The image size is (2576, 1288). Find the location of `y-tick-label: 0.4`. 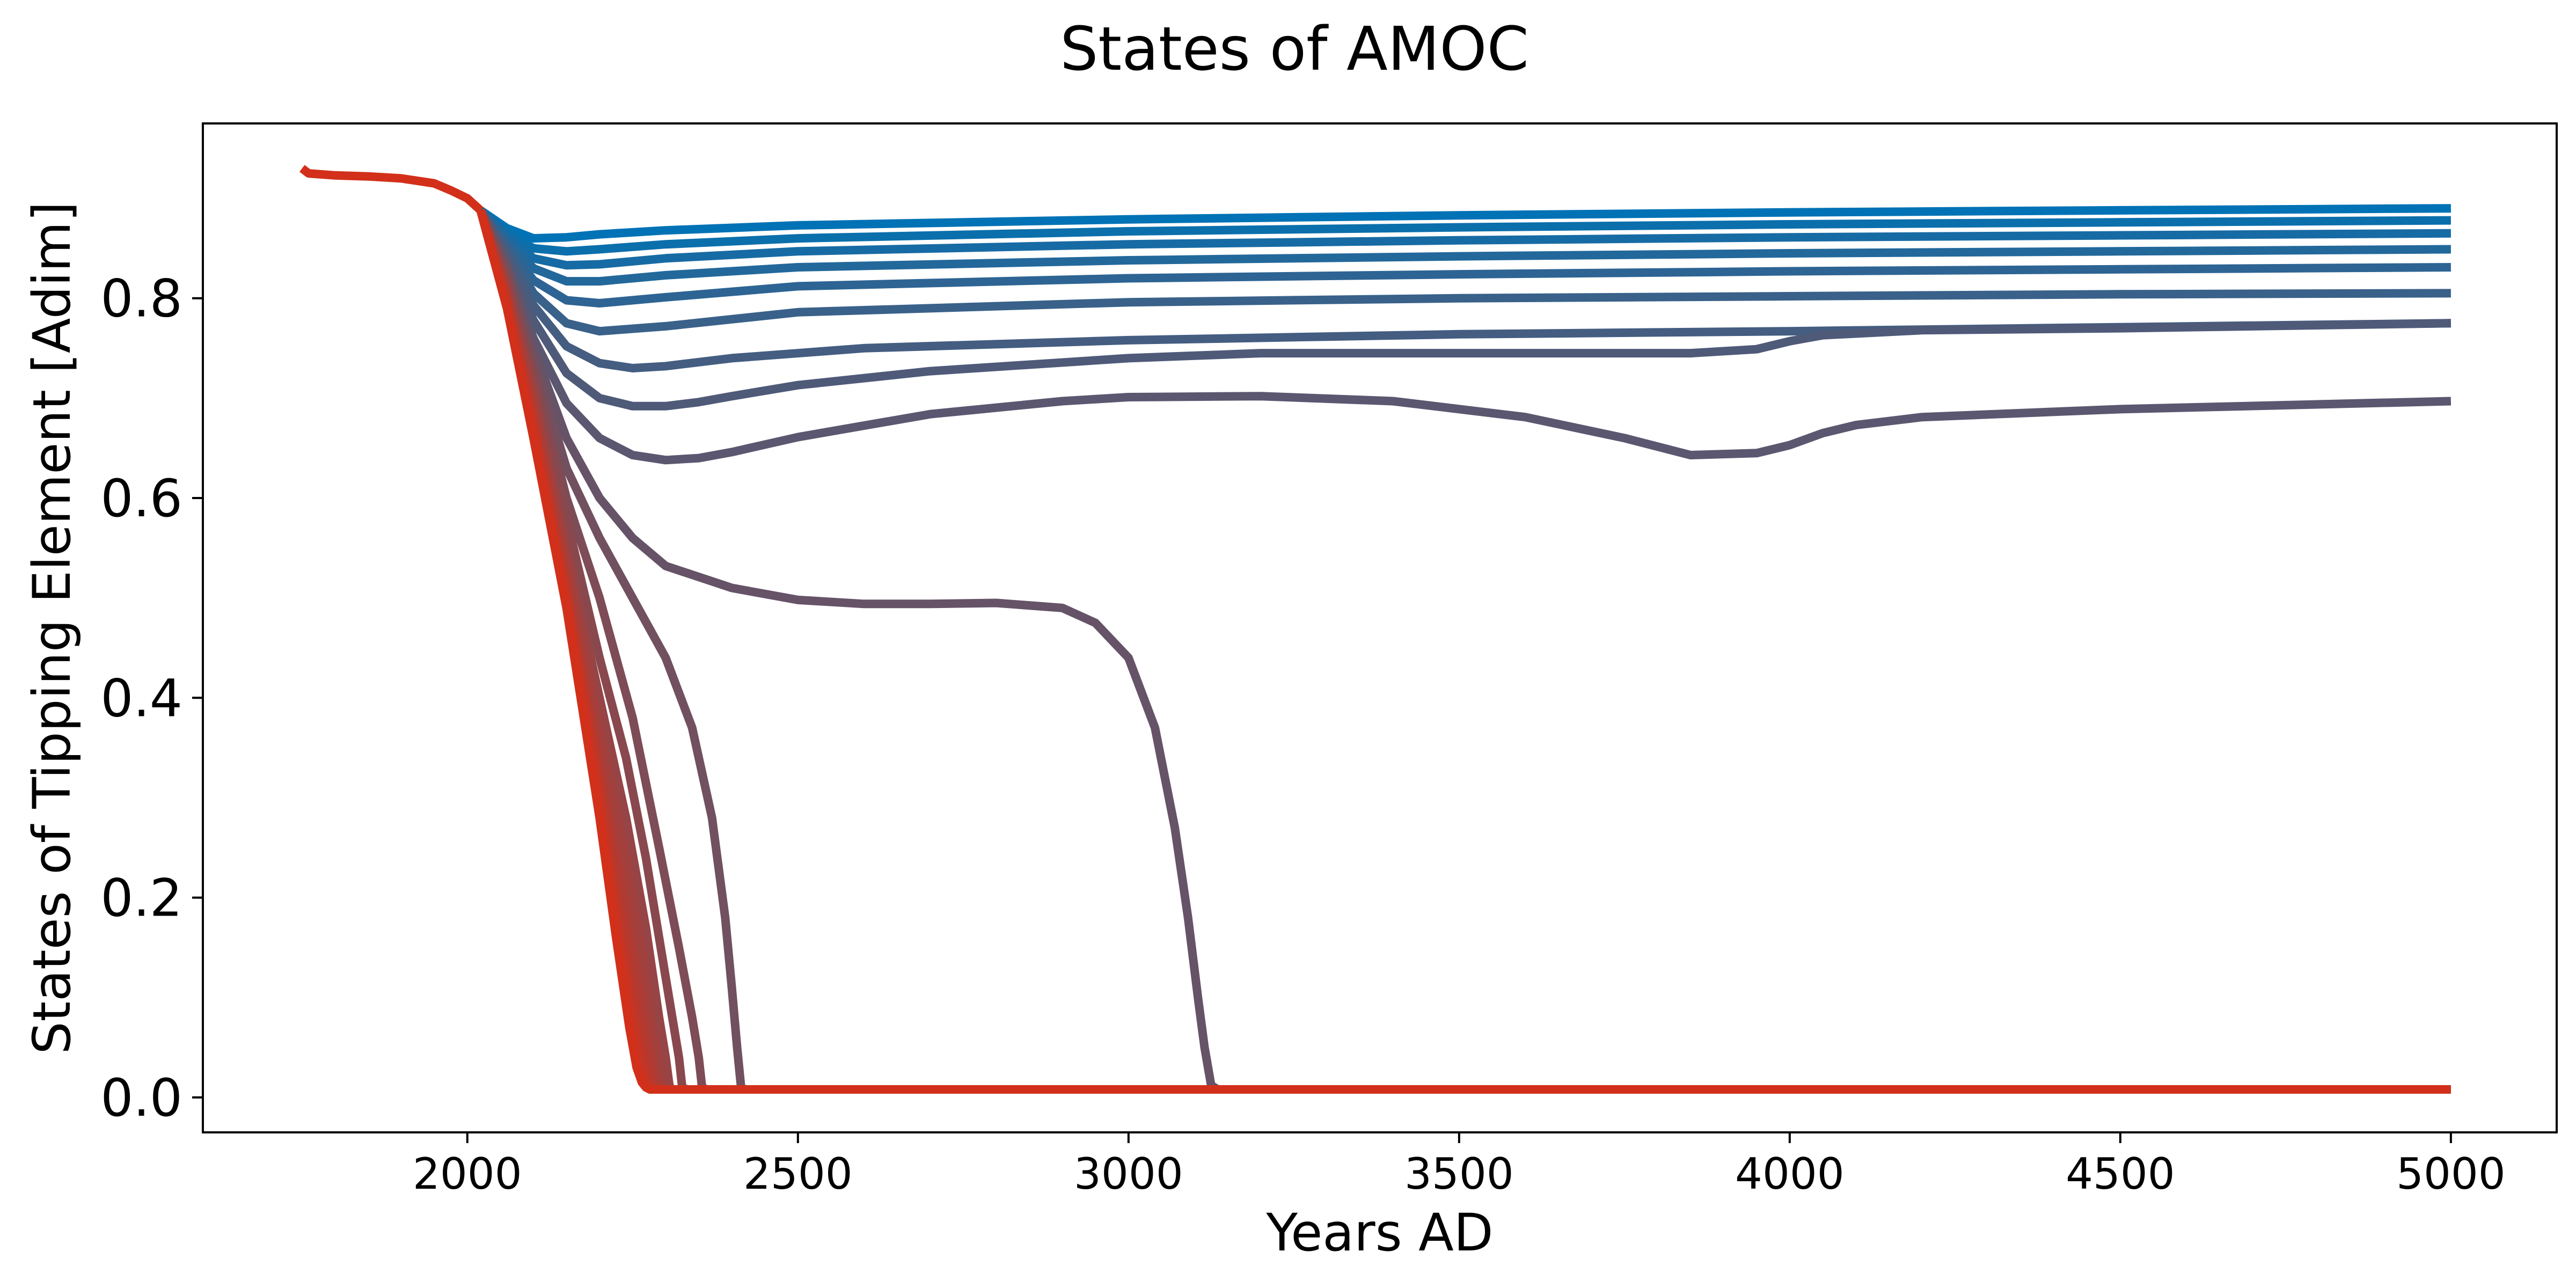

y-tick-label: 0.4 is located at coordinates (141, 698).